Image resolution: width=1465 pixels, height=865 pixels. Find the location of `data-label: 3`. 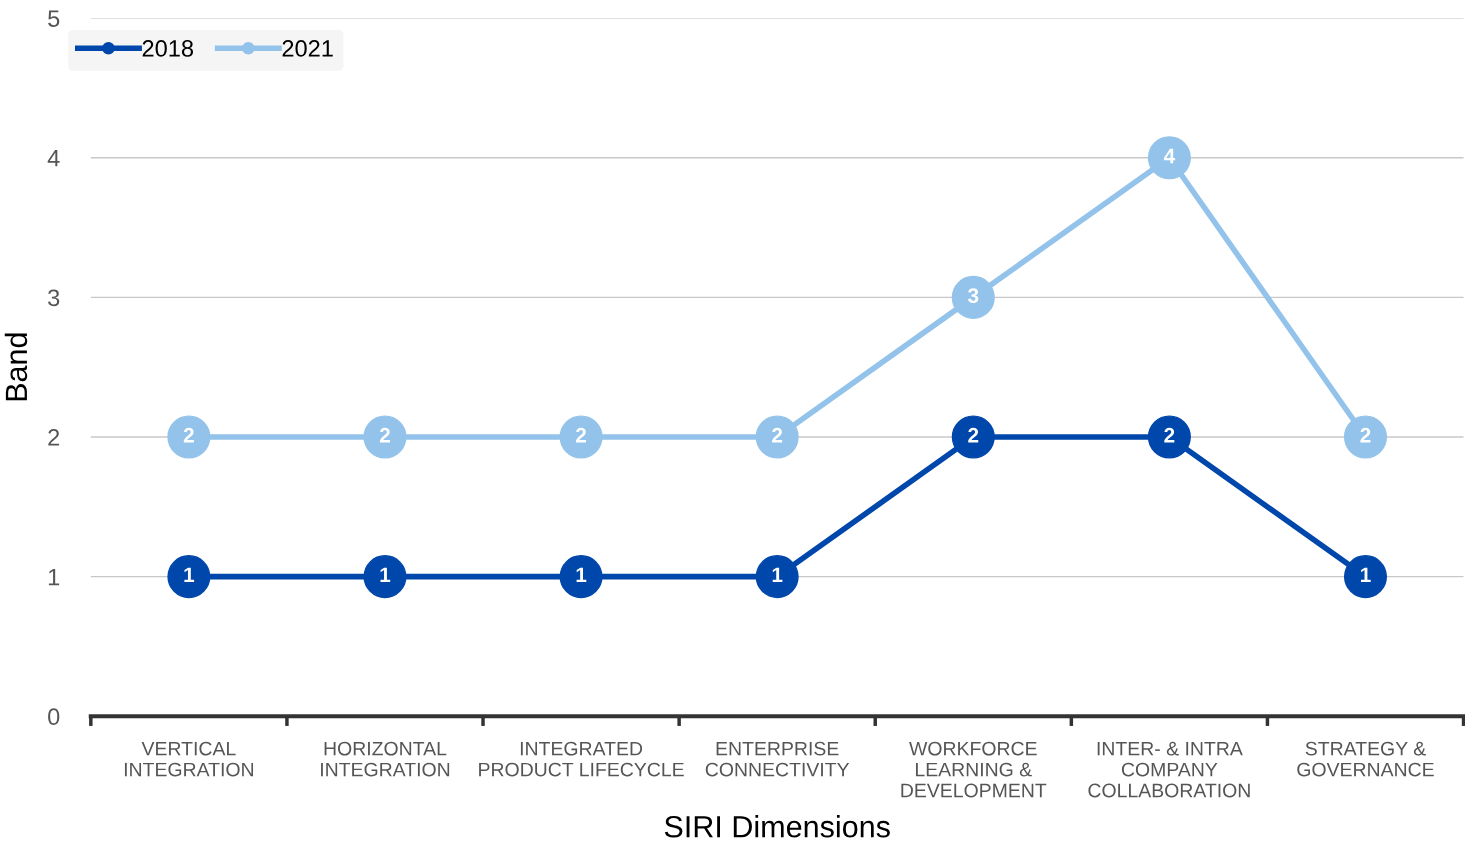

data-label: 3 is located at coordinates (973, 296).